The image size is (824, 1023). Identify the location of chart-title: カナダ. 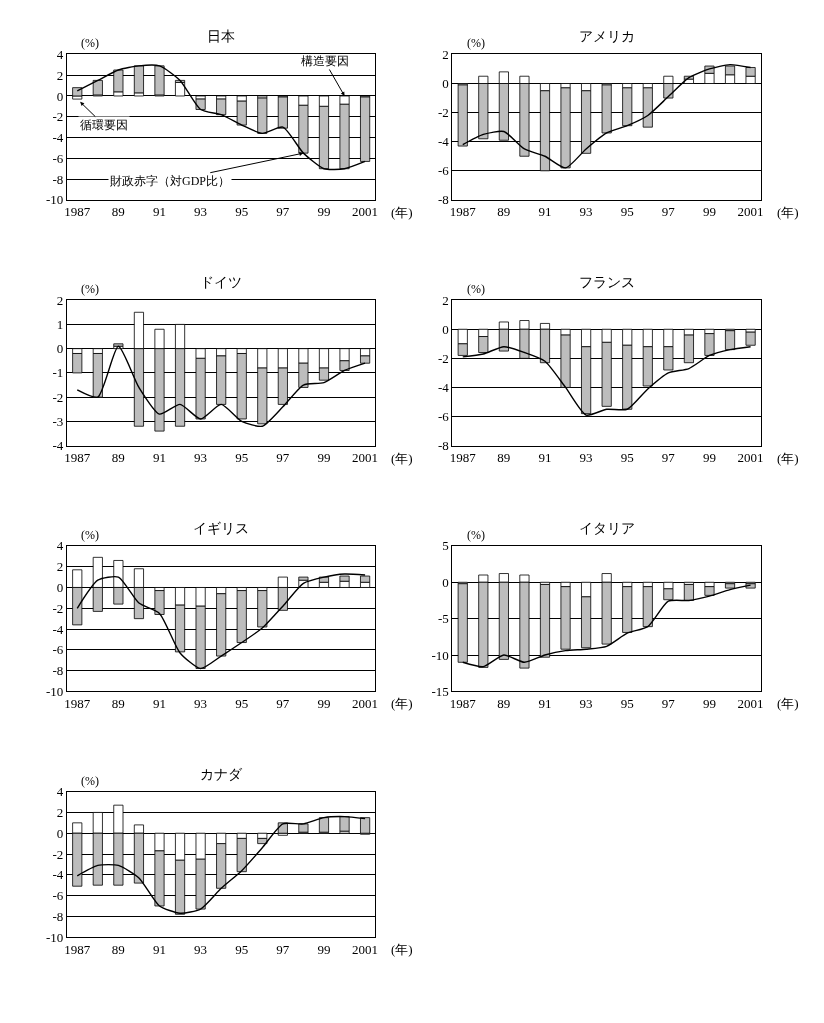
(221, 774).